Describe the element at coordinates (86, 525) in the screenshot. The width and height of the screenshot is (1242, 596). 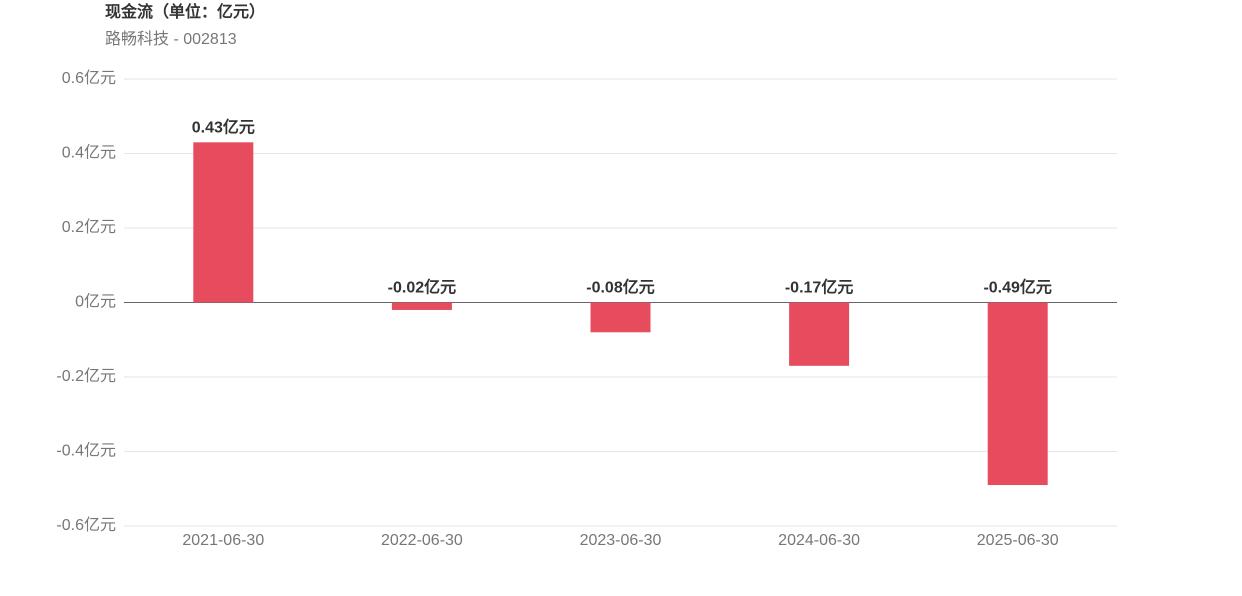
I see `y-tick-label: -0.6亿元` at that location.